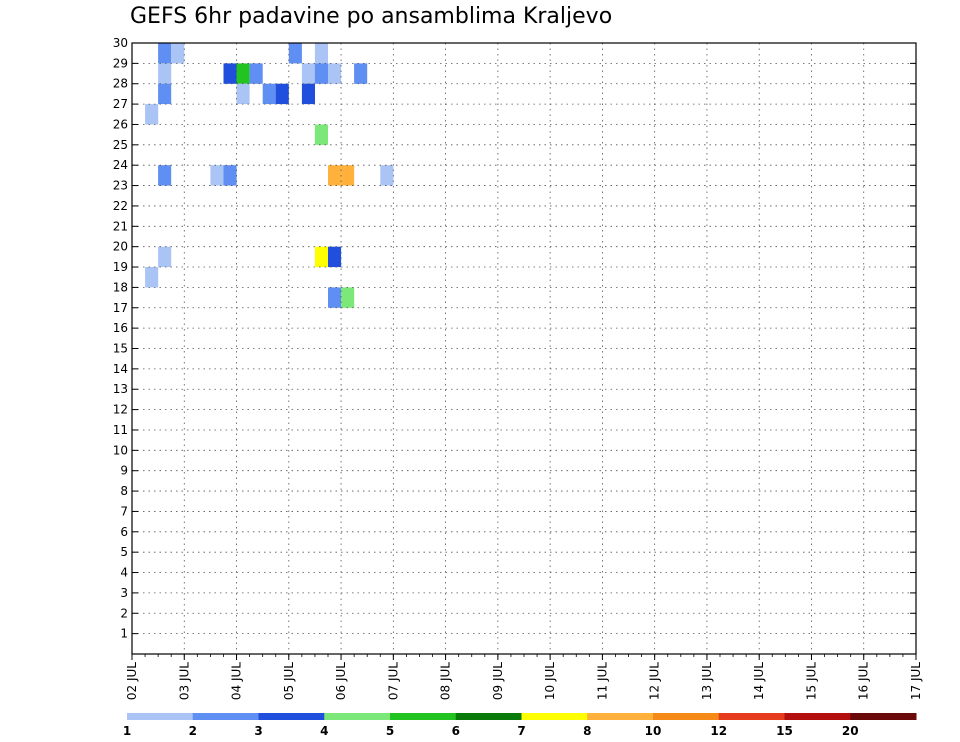 The image size is (960, 742). Describe the element at coordinates (124, 511) in the screenshot. I see `y-tick-label: 7` at that location.